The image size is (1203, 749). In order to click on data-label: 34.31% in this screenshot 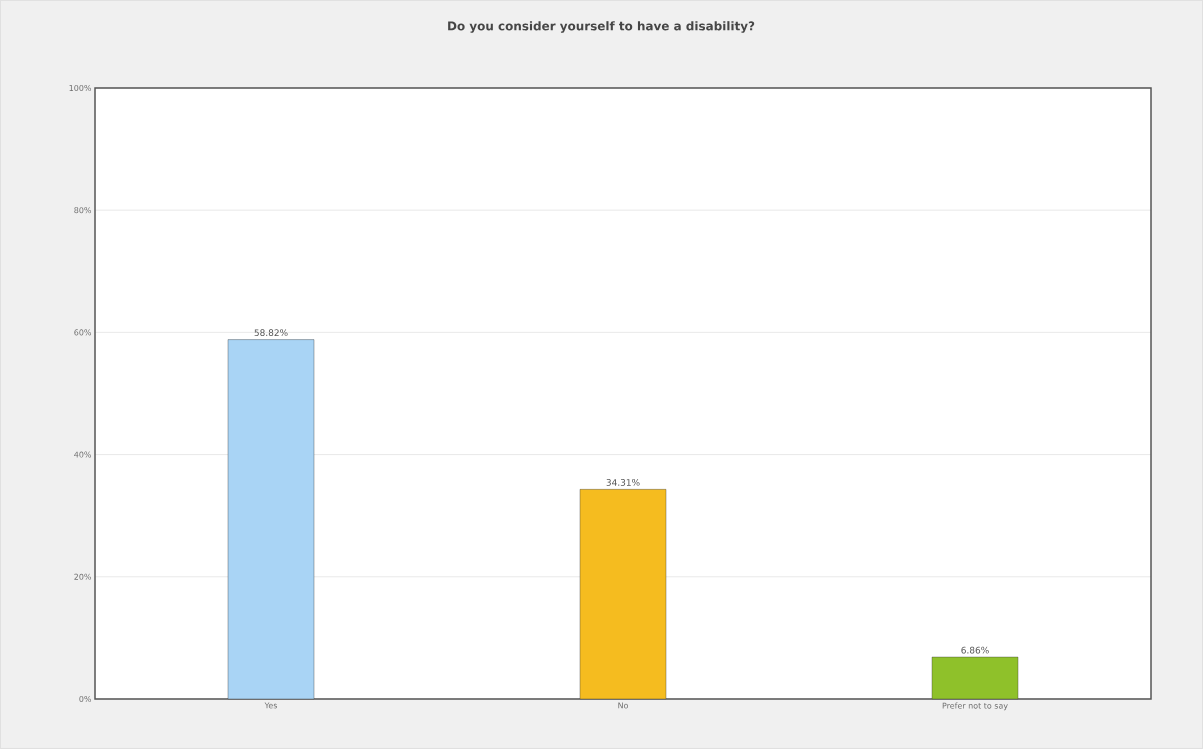, I will do `click(623, 482)`.